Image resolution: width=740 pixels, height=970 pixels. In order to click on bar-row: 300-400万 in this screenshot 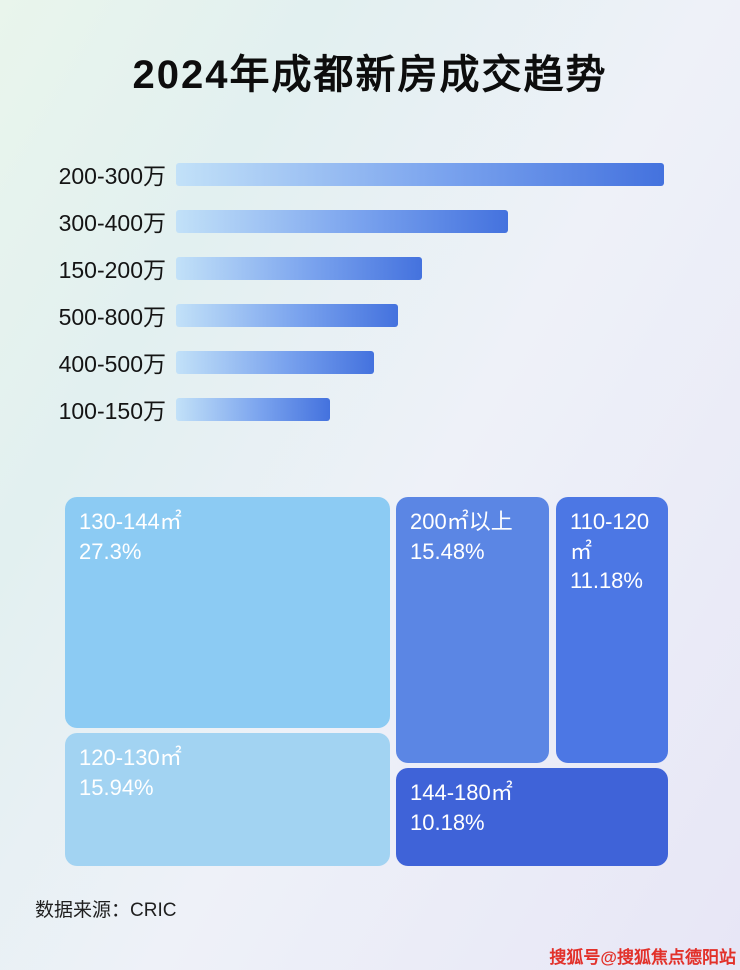, I will do `click(399, 222)`.